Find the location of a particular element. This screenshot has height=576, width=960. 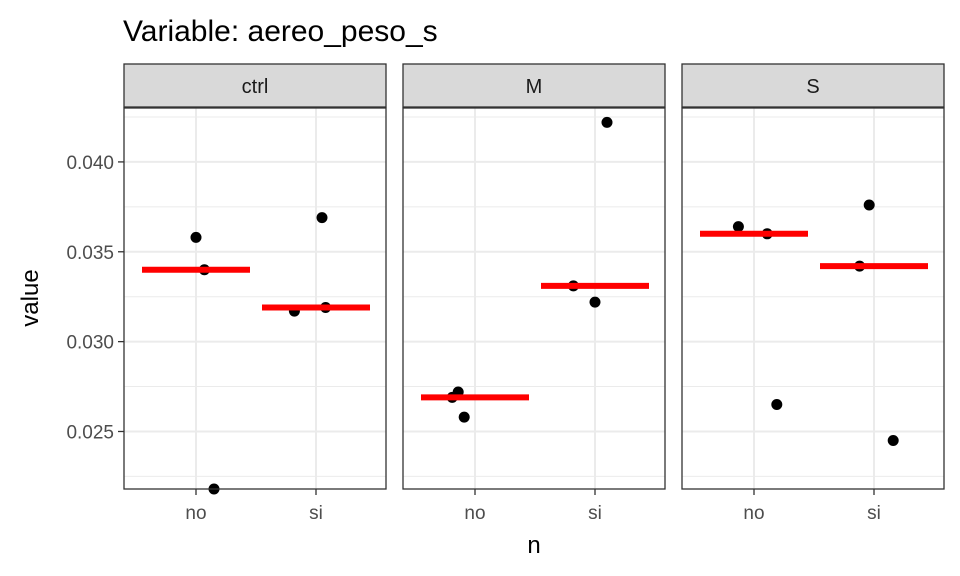

facet-strip-label: M is located at coordinates (534, 87).